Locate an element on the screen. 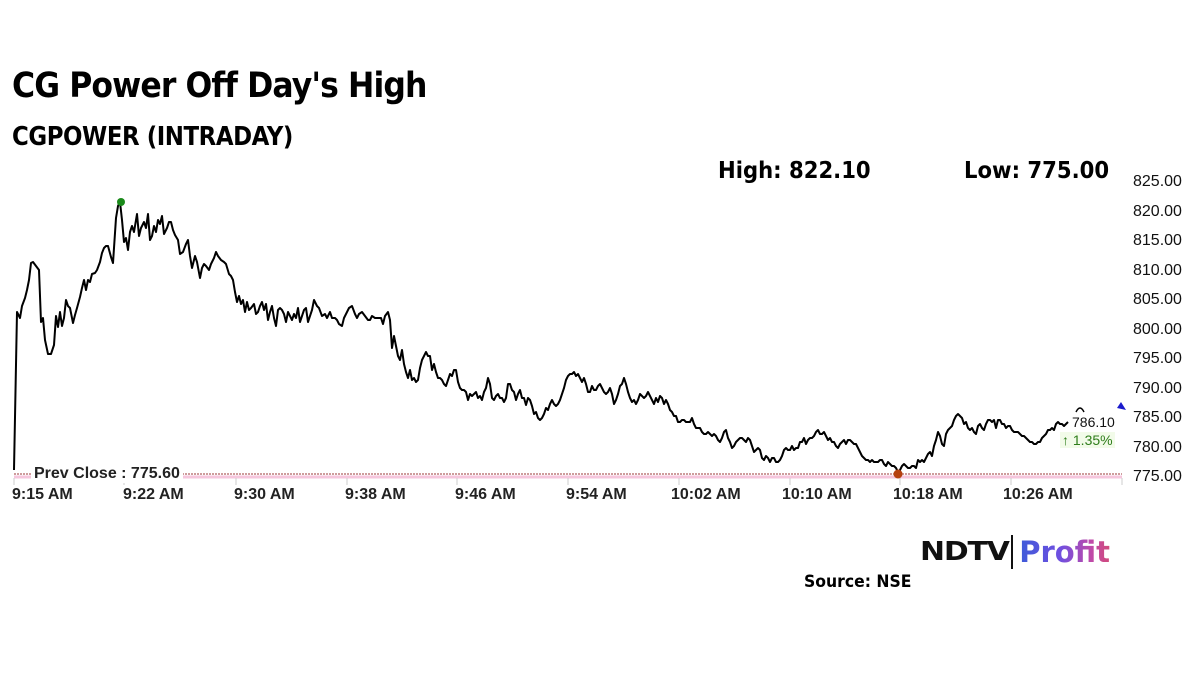 Image resolution: width=1200 pixels, height=675 pixels. x-tick: 9:46 AM is located at coordinates (485, 494).